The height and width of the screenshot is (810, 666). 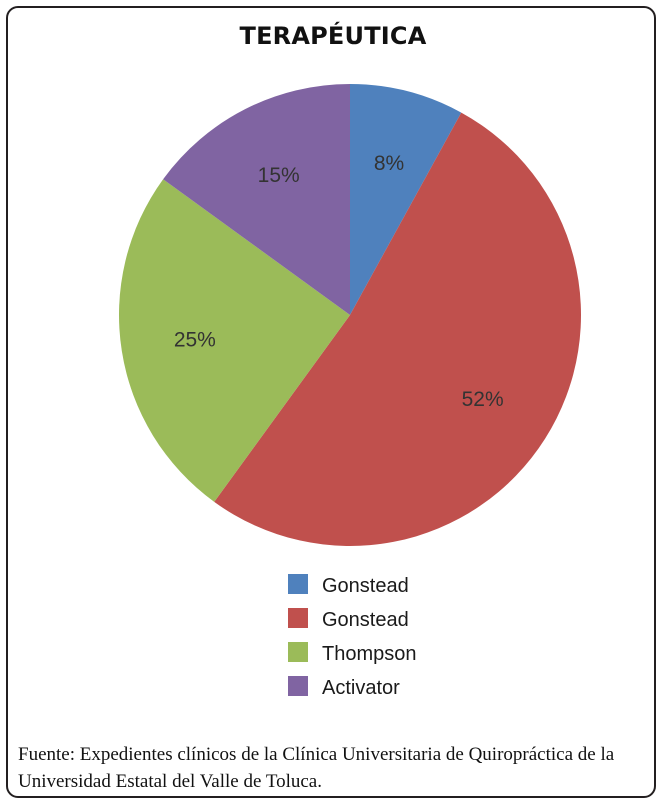 I want to click on chart-title: TERAPÉUTICA, so click(x=333, y=36).